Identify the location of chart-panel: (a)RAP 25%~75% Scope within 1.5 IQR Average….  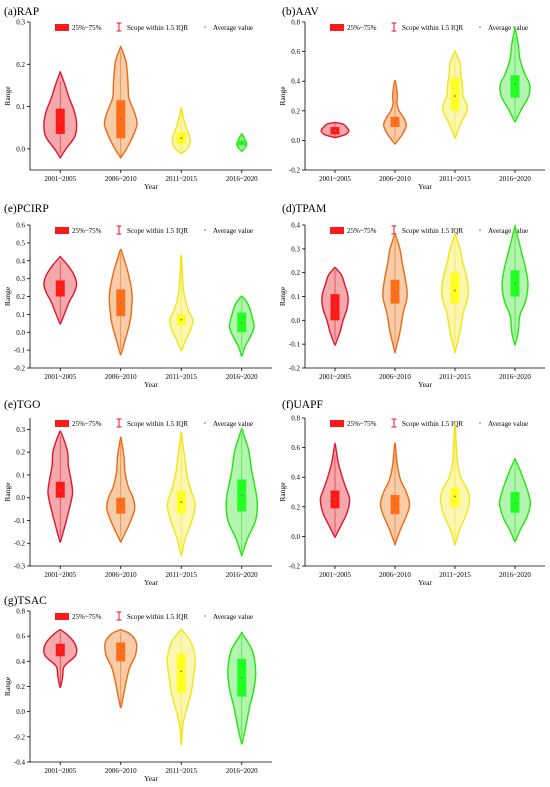
(137, 98).